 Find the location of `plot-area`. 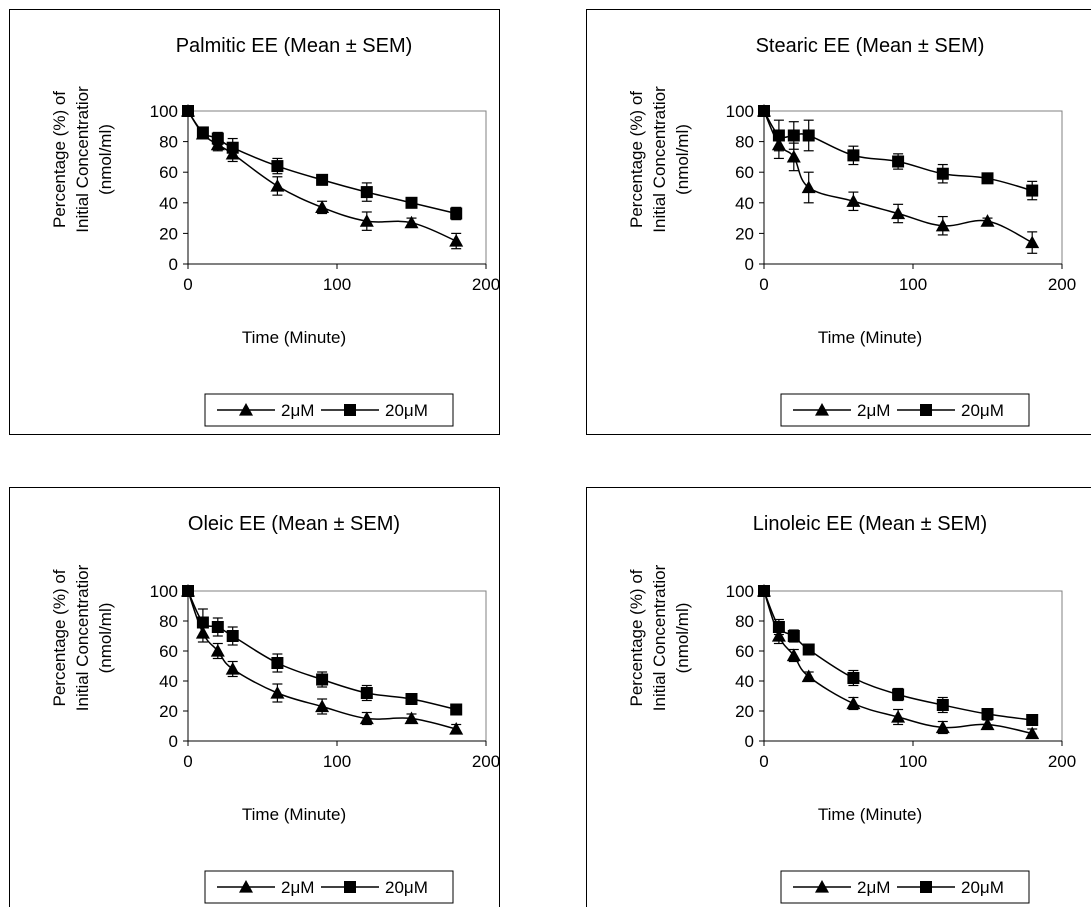

plot-area is located at coordinates (337, 187).